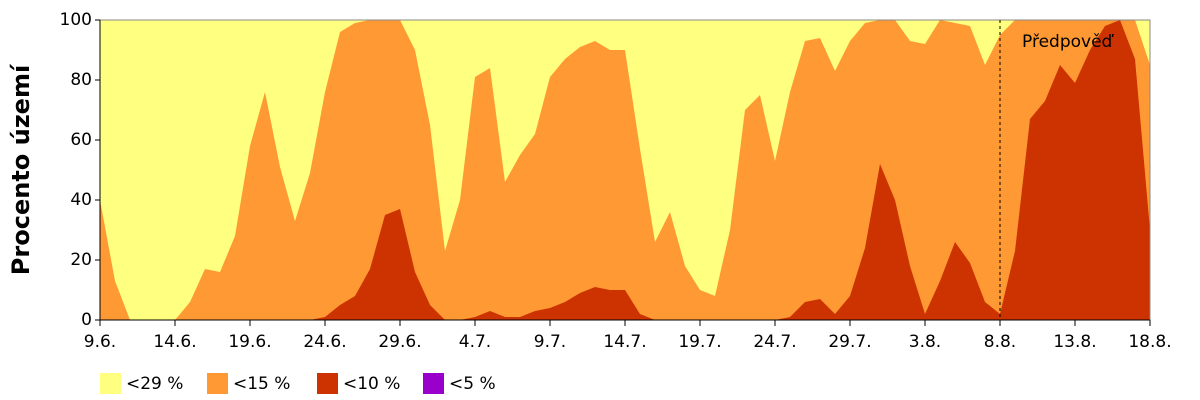 Image resolution: width=1200 pixels, height=400 pixels. I want to click on y-tick-label: 20, so click(81, 260).